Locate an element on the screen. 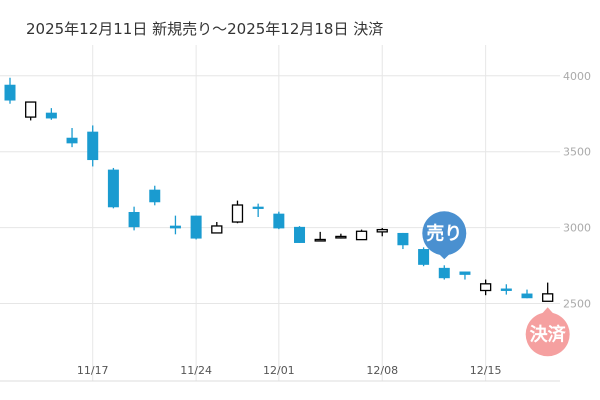 The image size is (600, 400). y-tick-label: 2500 is located at coordinates (577, 304).